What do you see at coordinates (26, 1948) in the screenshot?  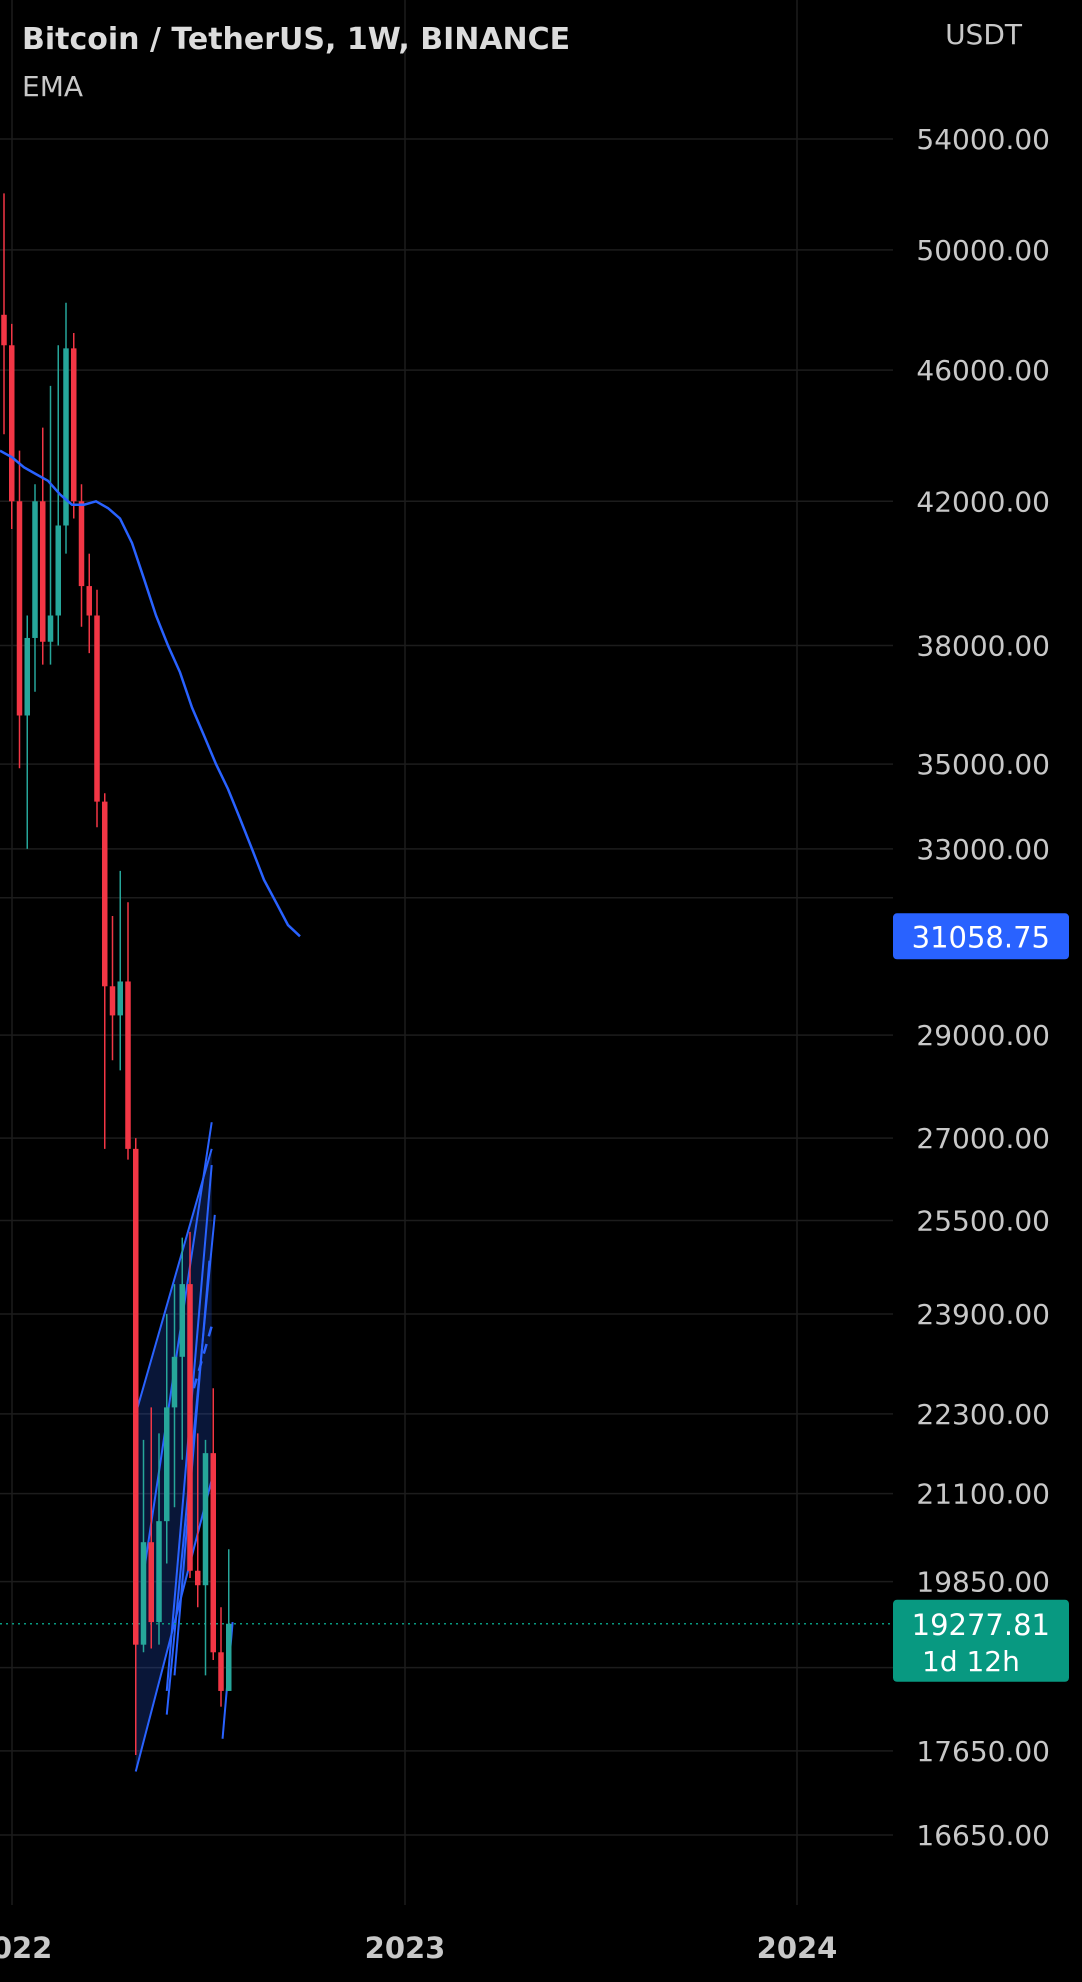 I see `x-tick-label: 2022` at bounding box center [26, 1948].